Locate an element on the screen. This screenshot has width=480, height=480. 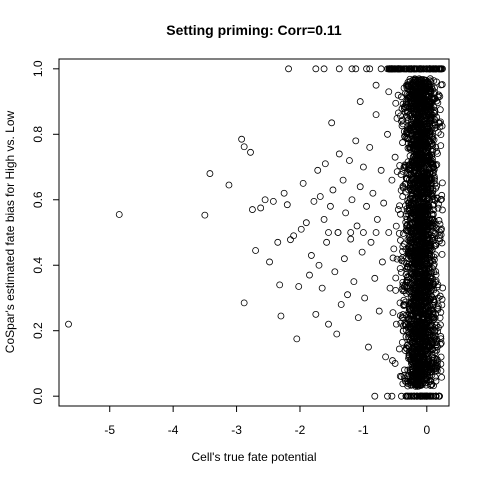
chart-title: Setting priming: Corr=0.11 is located at coordinates (254, 30).